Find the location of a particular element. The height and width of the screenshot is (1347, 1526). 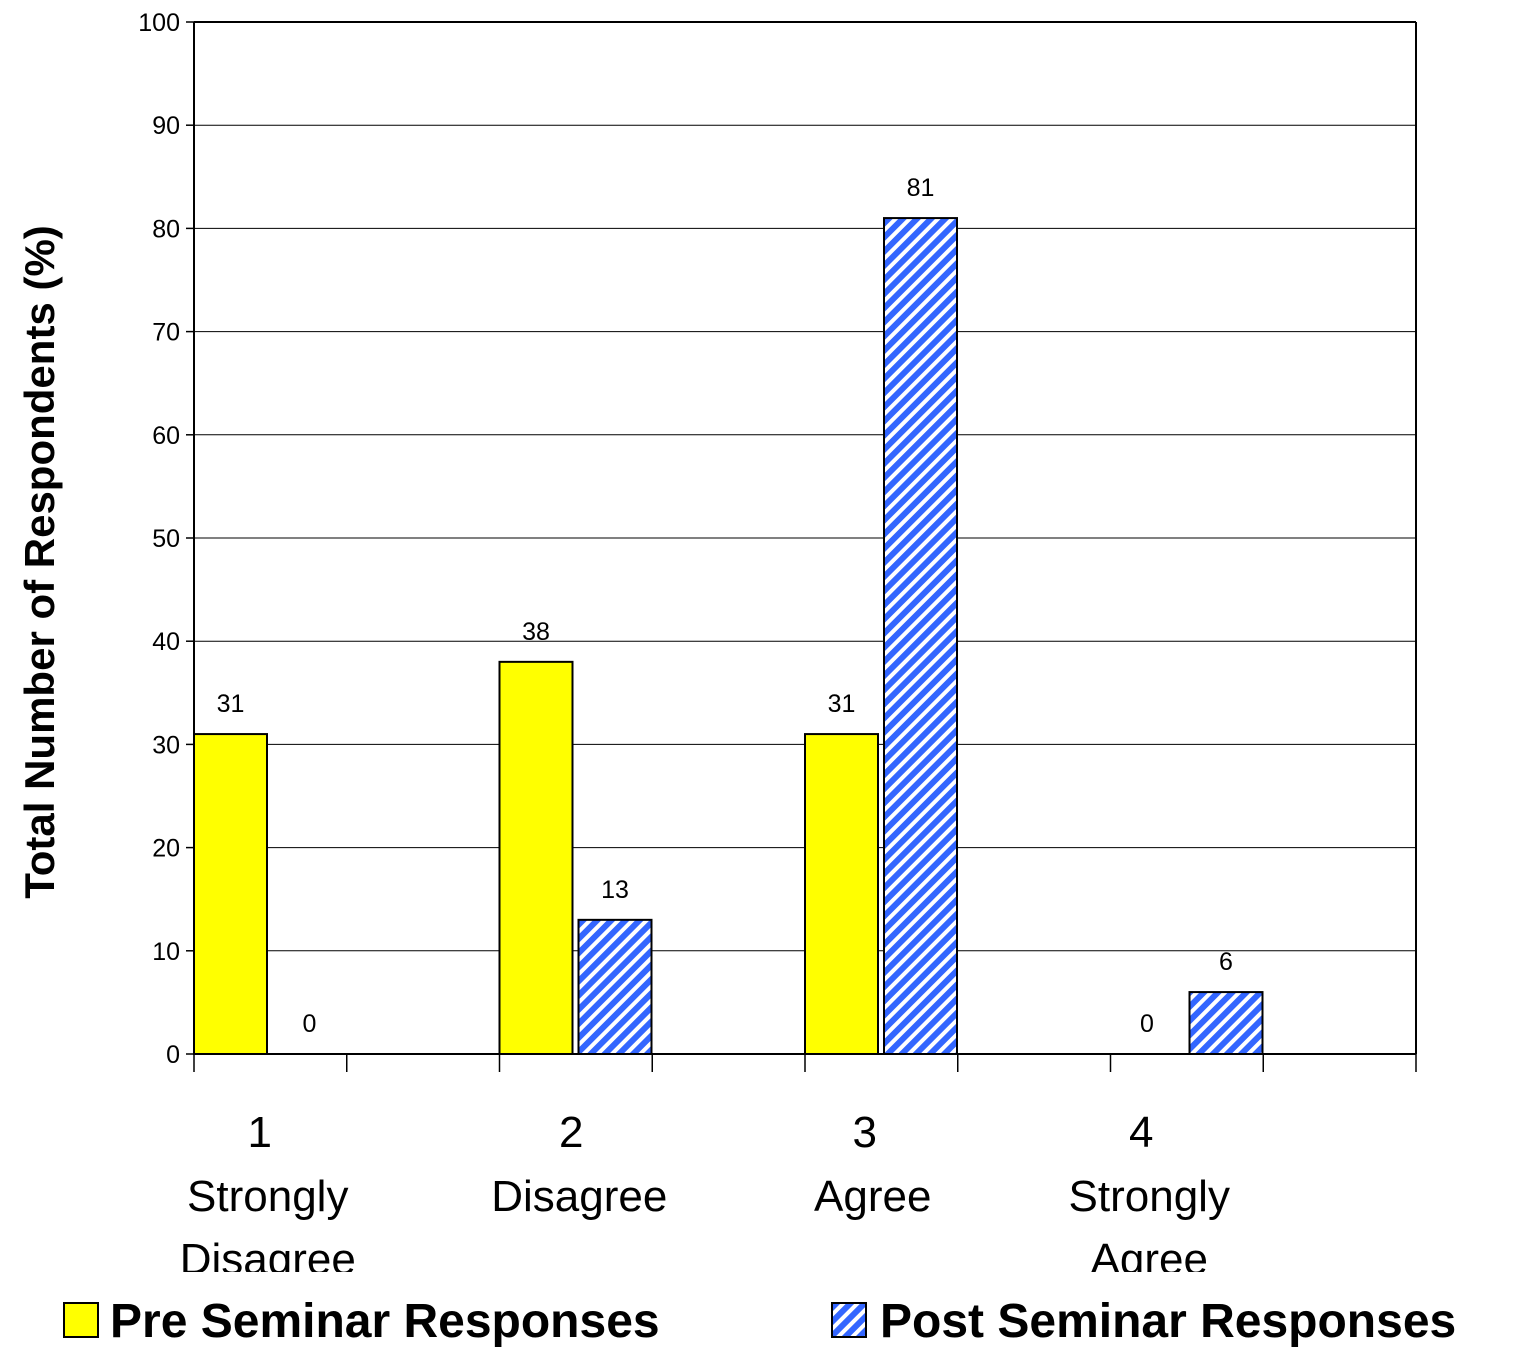

data-label-pre-2: 38 is located at coordinates (536, 632).